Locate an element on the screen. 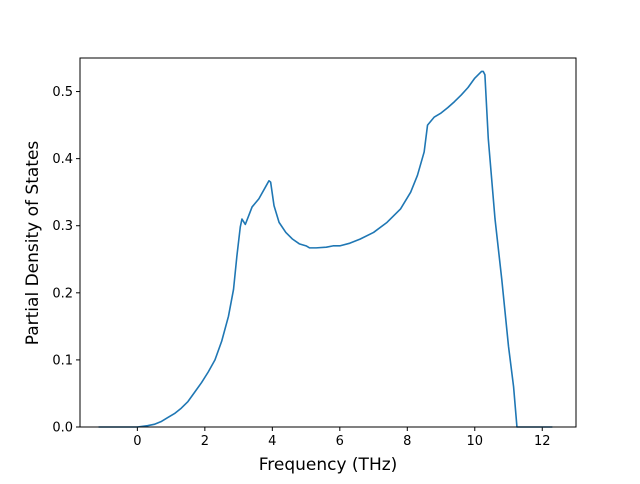 Image resolution: width=640 pixels, height=484 pixels. y-tick-label: 0.4 is located at coordinates (62, 159).